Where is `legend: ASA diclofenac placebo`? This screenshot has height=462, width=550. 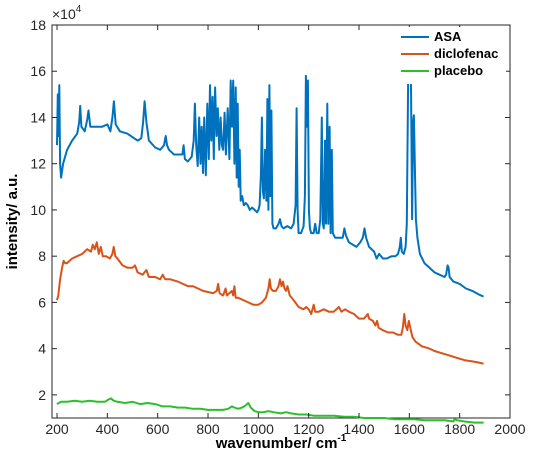 legend: ASA diclofenac placebo is located at coordinates (451, 55).